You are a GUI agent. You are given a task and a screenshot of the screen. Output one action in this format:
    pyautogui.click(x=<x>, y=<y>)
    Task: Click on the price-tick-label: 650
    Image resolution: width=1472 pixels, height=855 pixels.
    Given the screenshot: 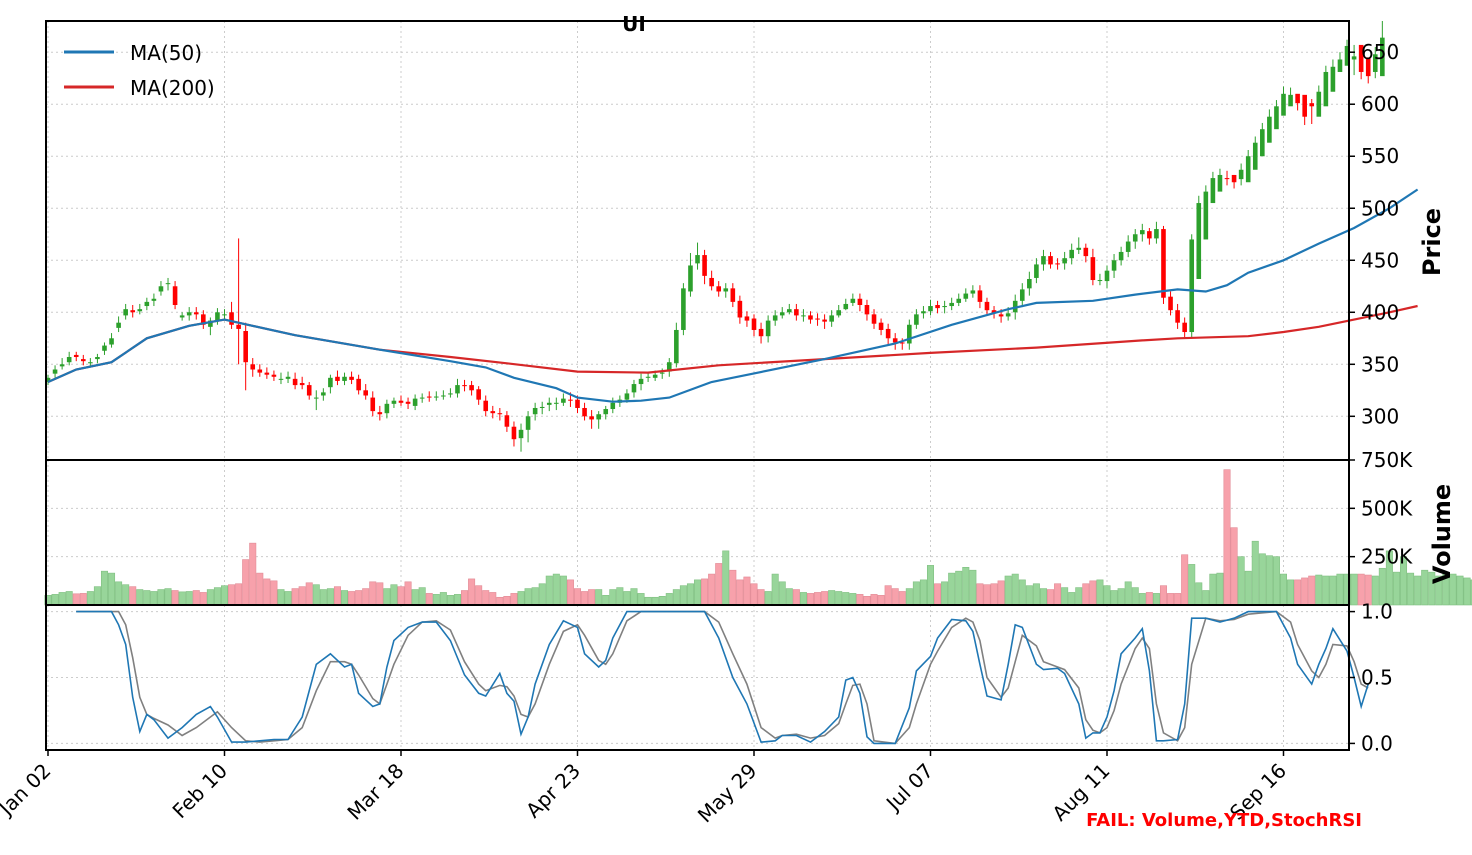 What is the action you would take?
    pyautogui.click(x=1380, y=52)
    